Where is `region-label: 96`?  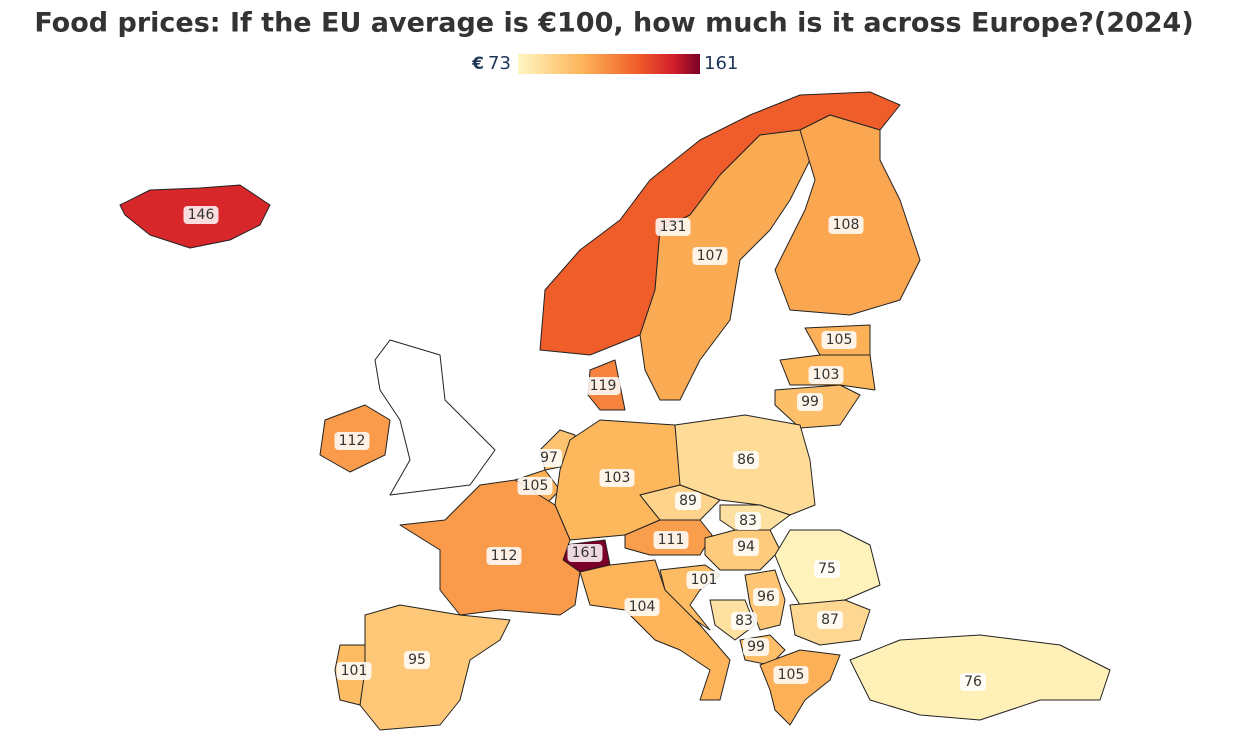
region-label: 96 is located at coordinates (766, 597).